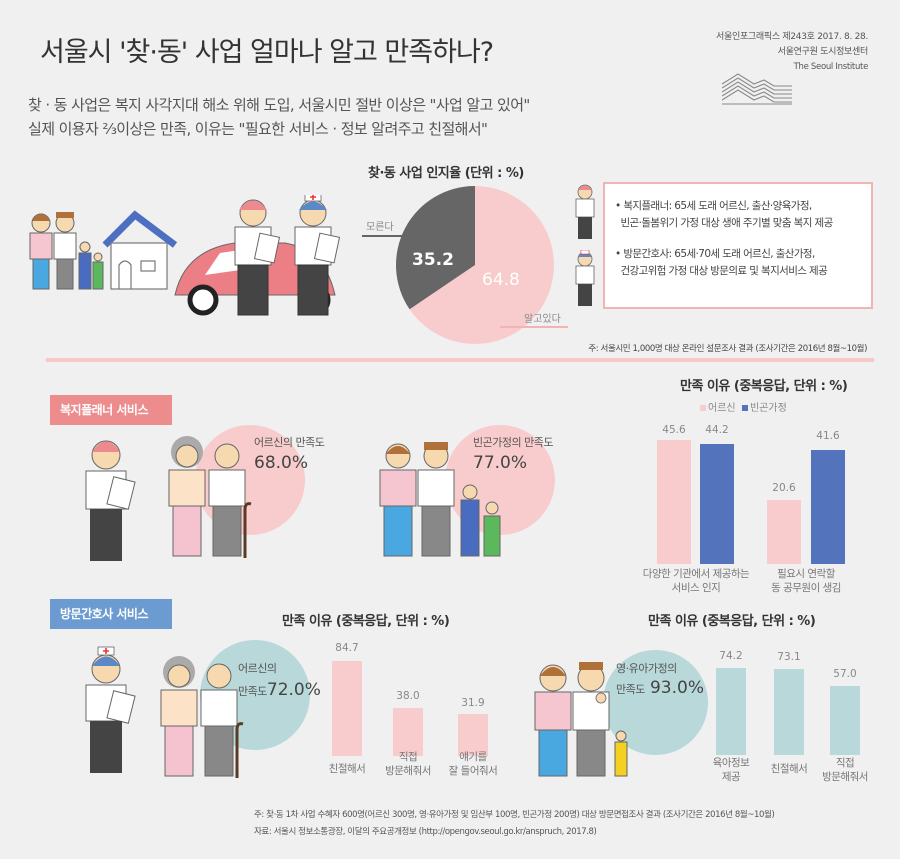 This screenshot has width=900, height=859. What do you see at coordinates (703, 408) in the screenshot?
I see `legend-swatch-elder` at bounding box center [703, 408].